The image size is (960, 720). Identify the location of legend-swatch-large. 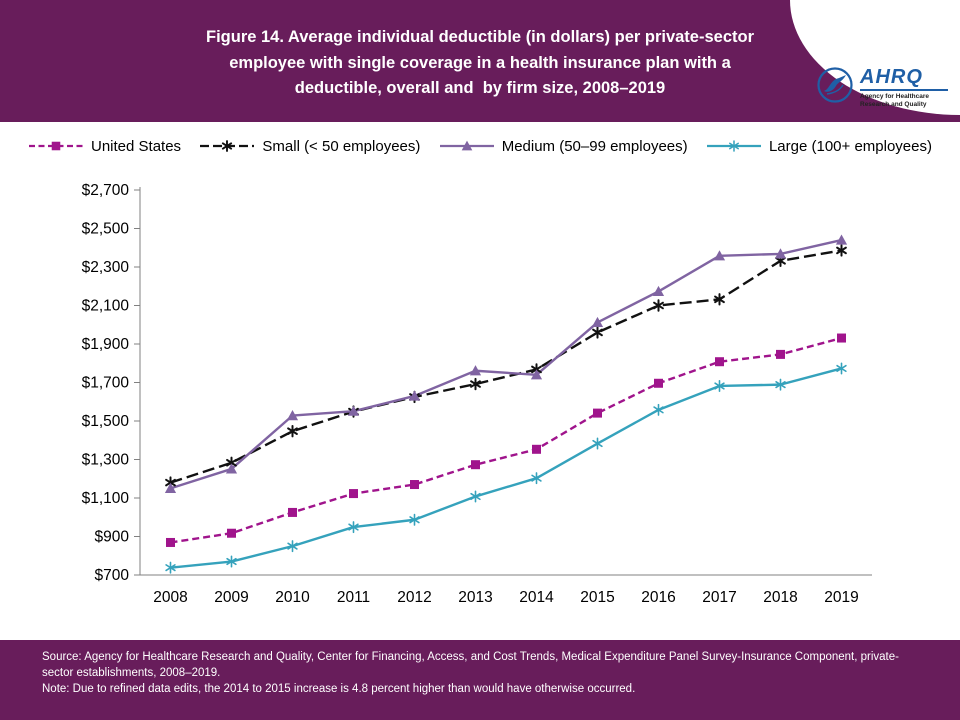
(734, 146).